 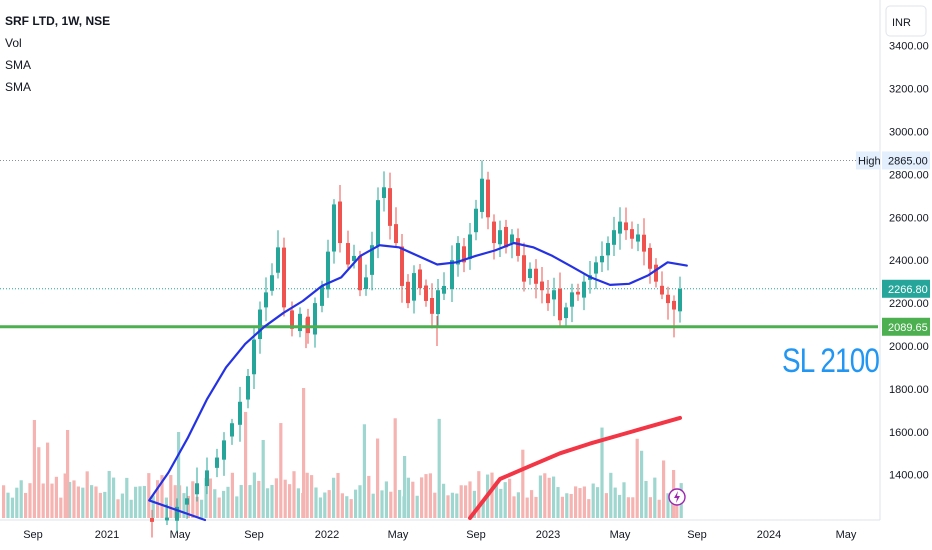 What do you see at coordinates (57, 54) in the screenshot?
I see `chart-legend: SRF LTD, 1W, NSE Vol SMA SMA` at bounding box center [57, 54].